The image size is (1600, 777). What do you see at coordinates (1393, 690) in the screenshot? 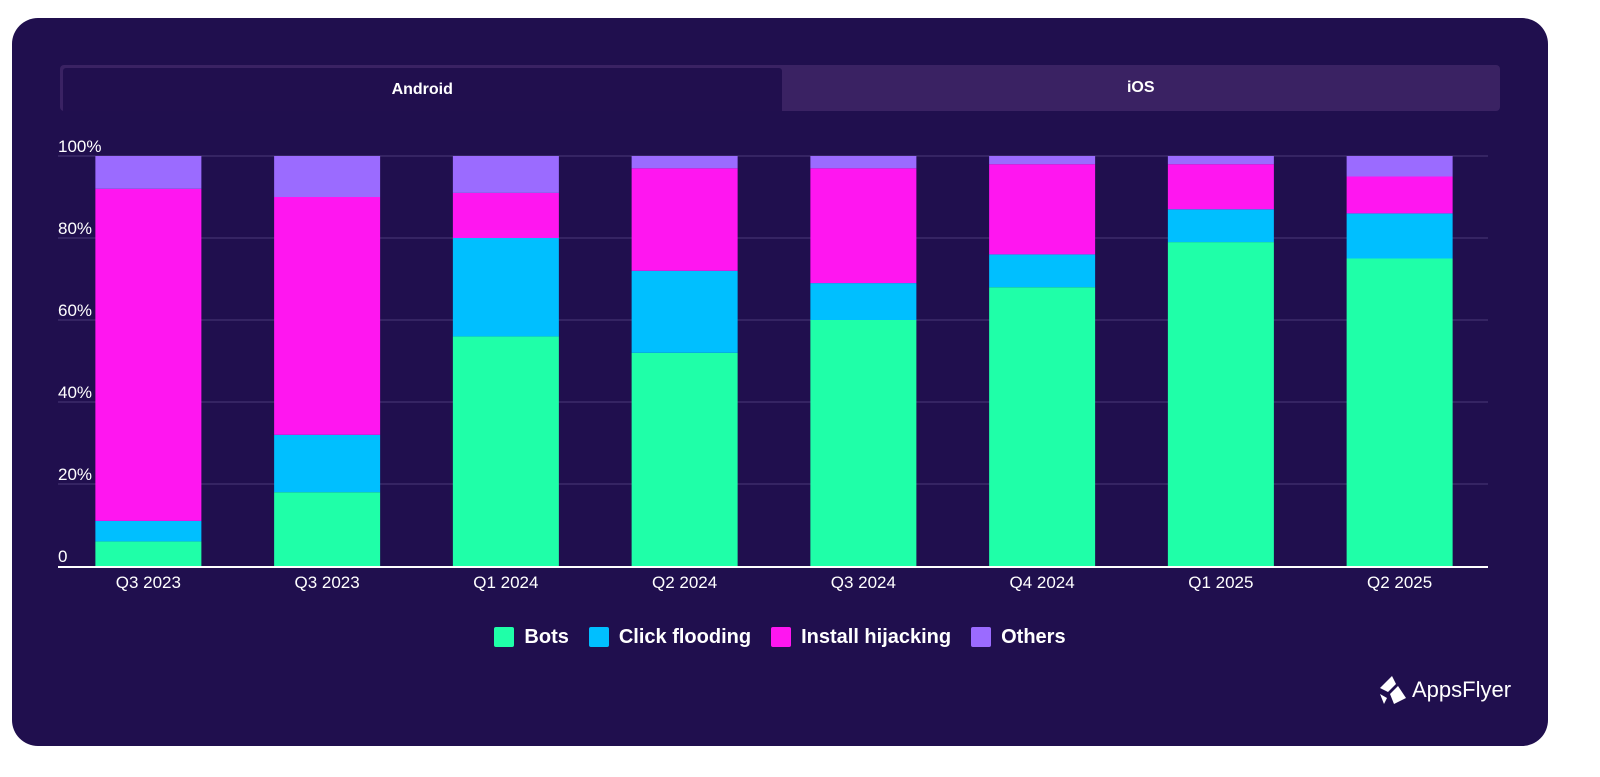
I see `appsflyer-logo-icon` at bounding box center [1393, 690].